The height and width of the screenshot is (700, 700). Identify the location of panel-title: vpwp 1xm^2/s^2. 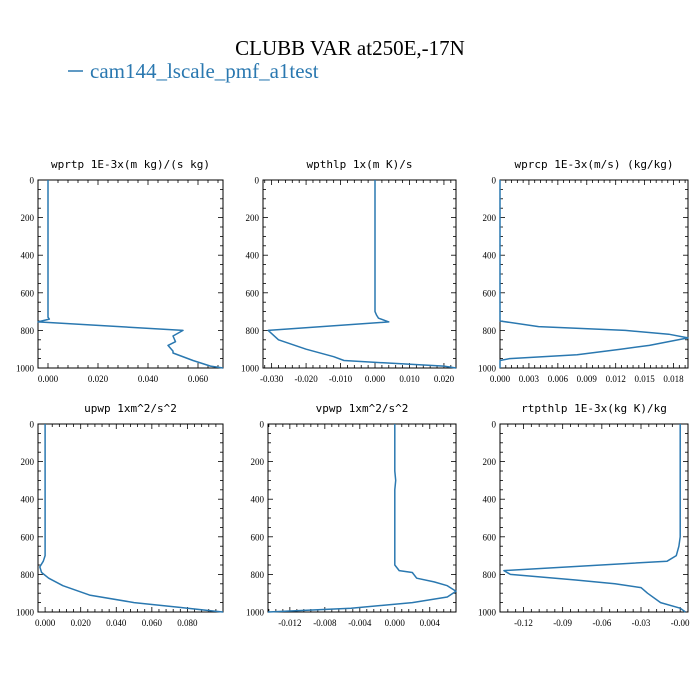
(362, 408).